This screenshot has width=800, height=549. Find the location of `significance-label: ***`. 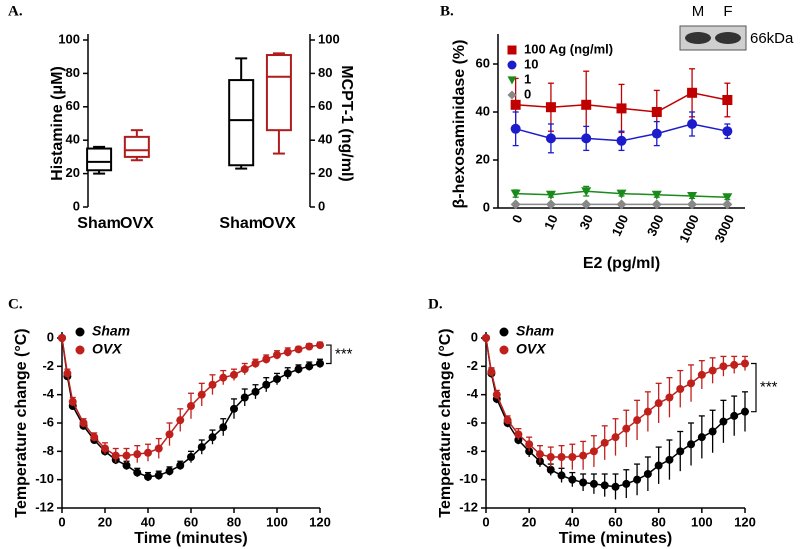

significance-label: *** is located at coordinates (769, 387).